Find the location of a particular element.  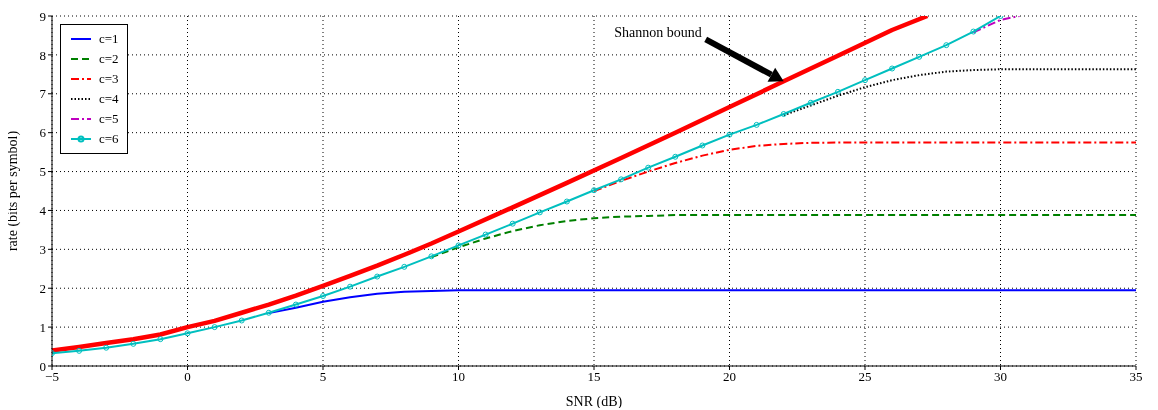

y-tick-label: 2 is located at coordinates (42, 288).